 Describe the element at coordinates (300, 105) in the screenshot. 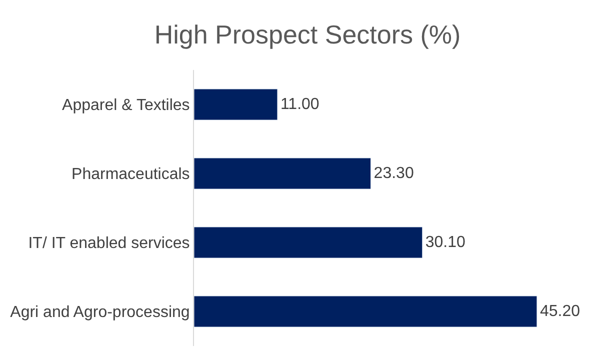

I see `data-label: 11.00` at that location.